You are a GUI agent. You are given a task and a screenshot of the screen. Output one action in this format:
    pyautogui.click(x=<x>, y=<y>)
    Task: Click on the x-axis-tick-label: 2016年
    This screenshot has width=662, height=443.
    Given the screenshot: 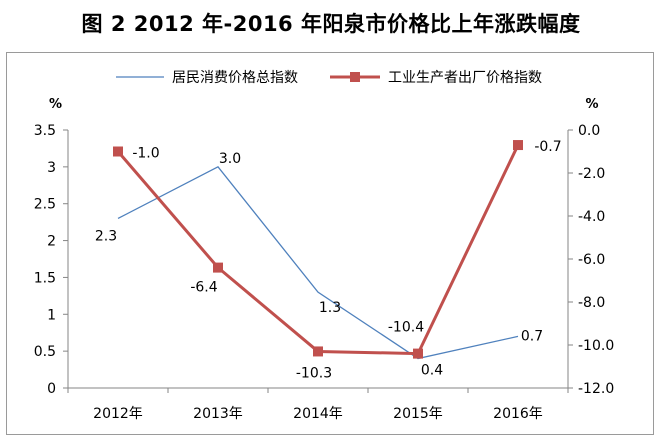 What is the action you would take?
    pyautogui.click(x=518, y=414)
    